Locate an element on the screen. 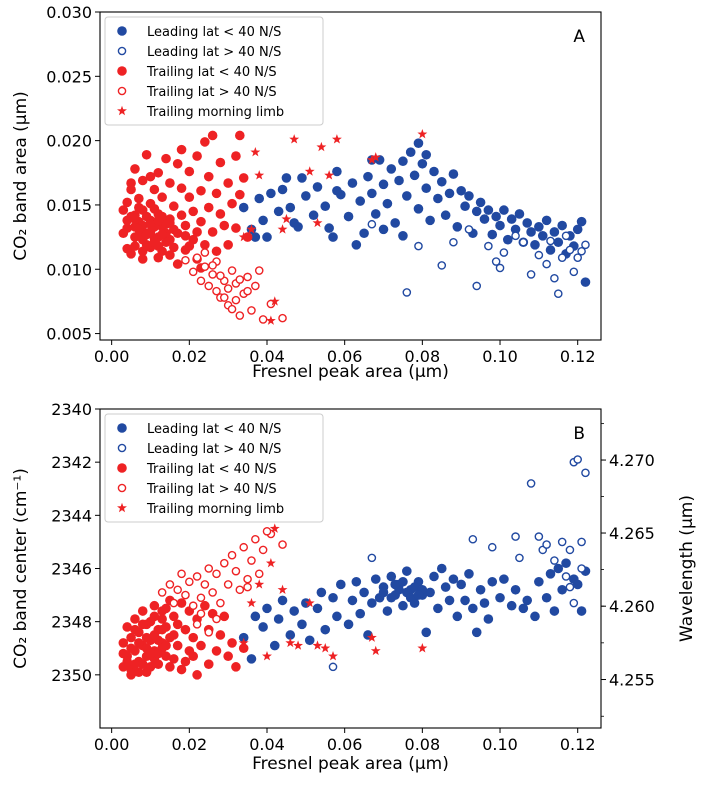 The height and width of the screenshot is (787, 713). x-tick-label: 0.00 is located at coordinates (112, 356).